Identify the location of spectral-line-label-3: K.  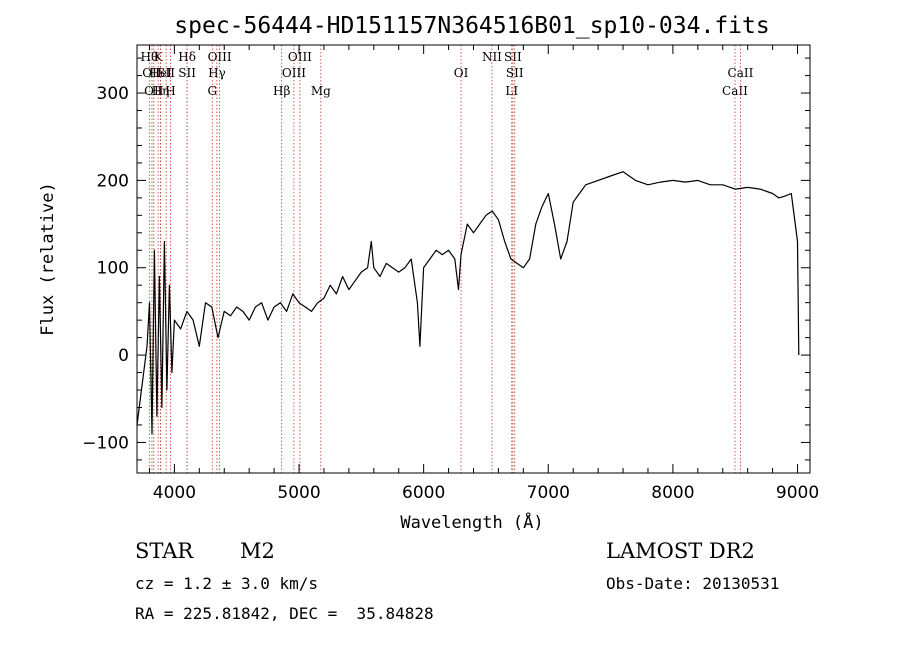
(159, 57).